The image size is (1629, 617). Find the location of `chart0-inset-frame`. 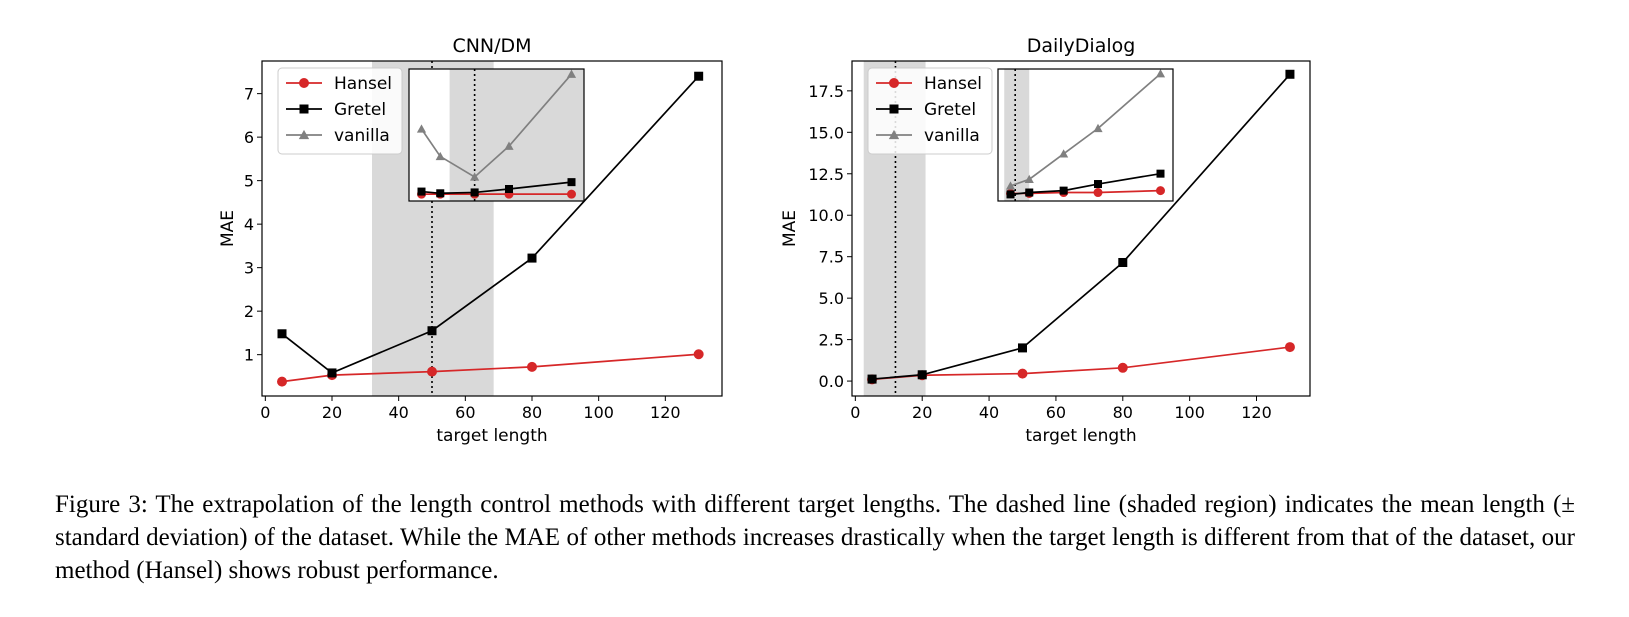

chart0-inset-frame is located at coordinates (496, 135).